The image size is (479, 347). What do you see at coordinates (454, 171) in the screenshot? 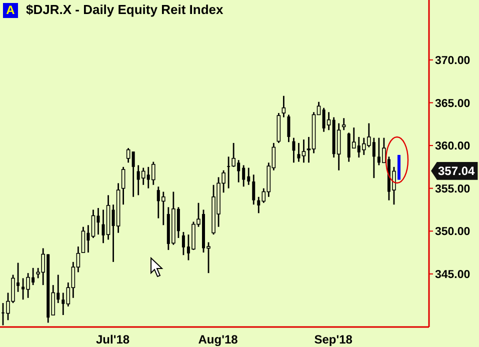
I see `text: 357.04` at bounding box center [454, 171].